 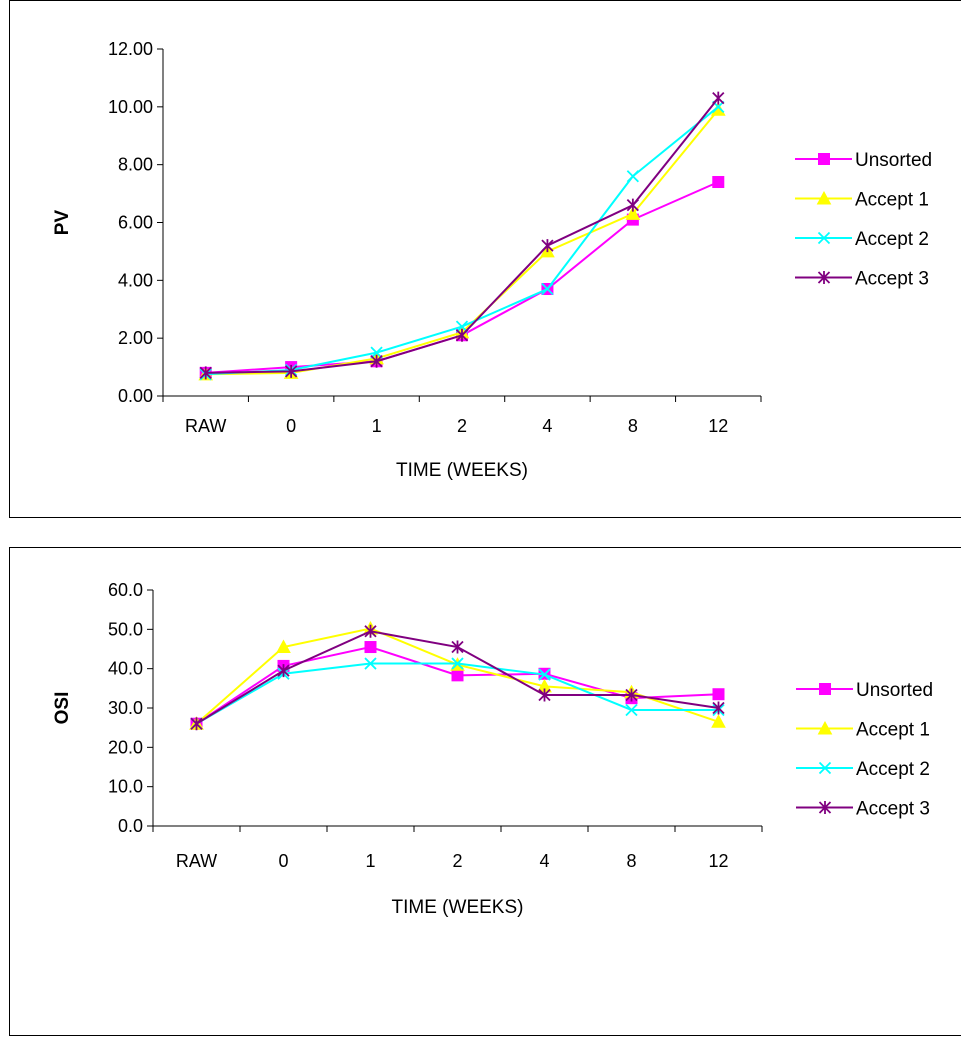 What do you see at coordinates (135, 396) in the screenshot?
I see `y-tick-label: 0.00` at bounding box center [135, 396].